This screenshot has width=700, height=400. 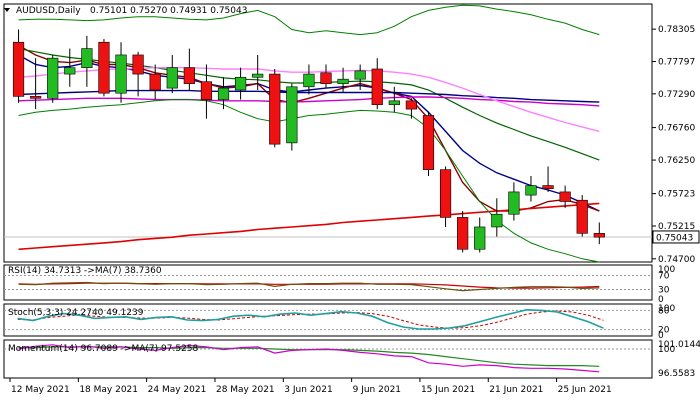 I want to click on last-price-label: 0.75043, so click(x=674, y=238).